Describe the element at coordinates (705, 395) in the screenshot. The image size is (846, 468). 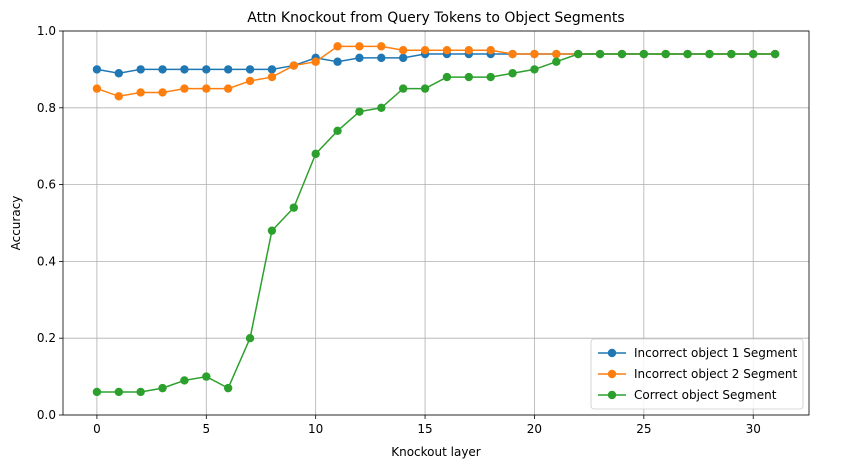
I see `legend-entry: Correct object Segment` at that location.